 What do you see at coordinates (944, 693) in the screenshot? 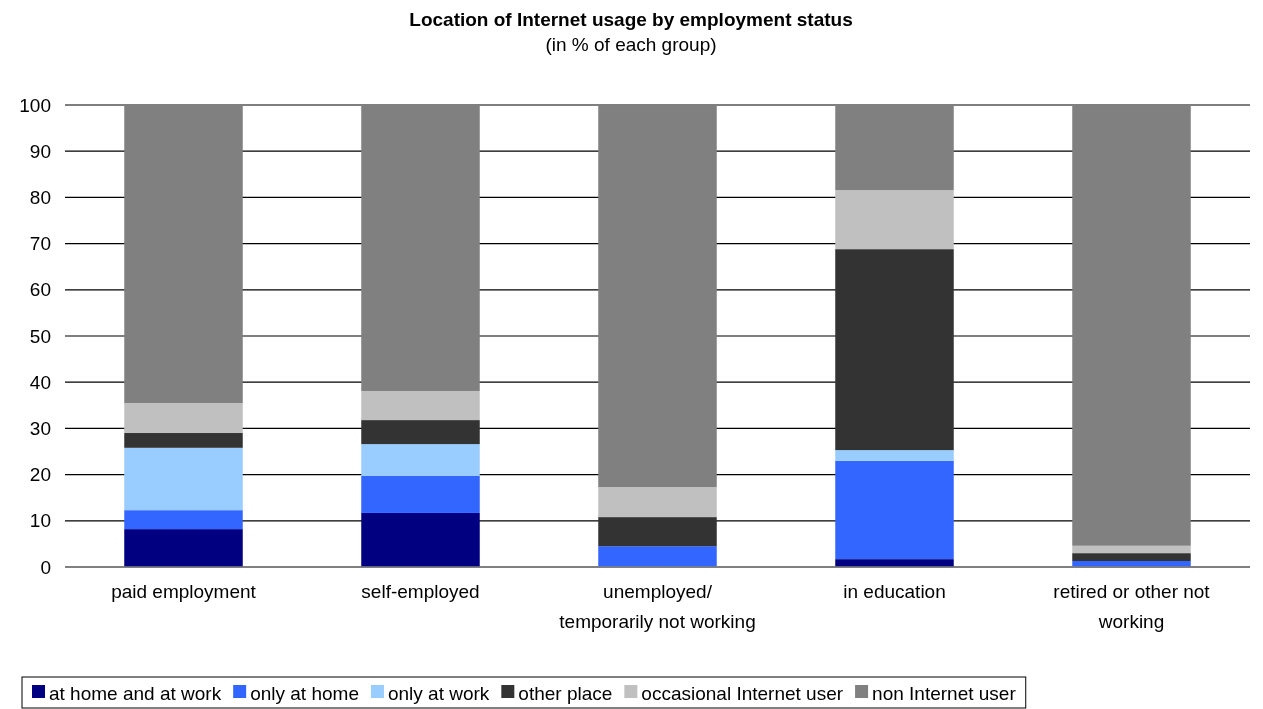
I see `legend-label: non Internet user` at bounding box center [944, 693].